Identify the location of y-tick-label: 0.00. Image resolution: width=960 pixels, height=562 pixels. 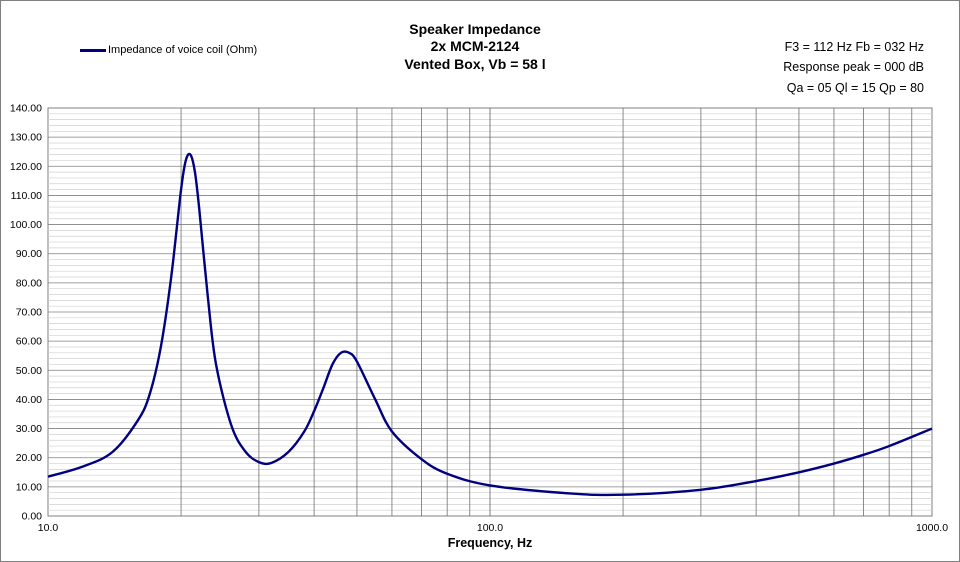
(32, 517).